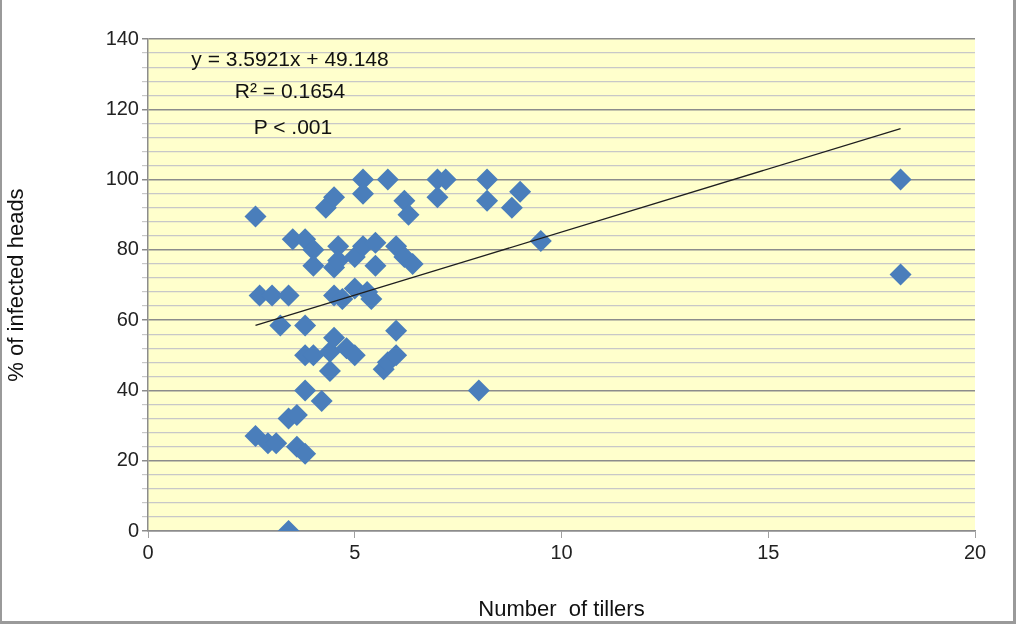 This screenshot has width=1017, height=627. I want to click on y-tick-label: 100, so click(122, 178).